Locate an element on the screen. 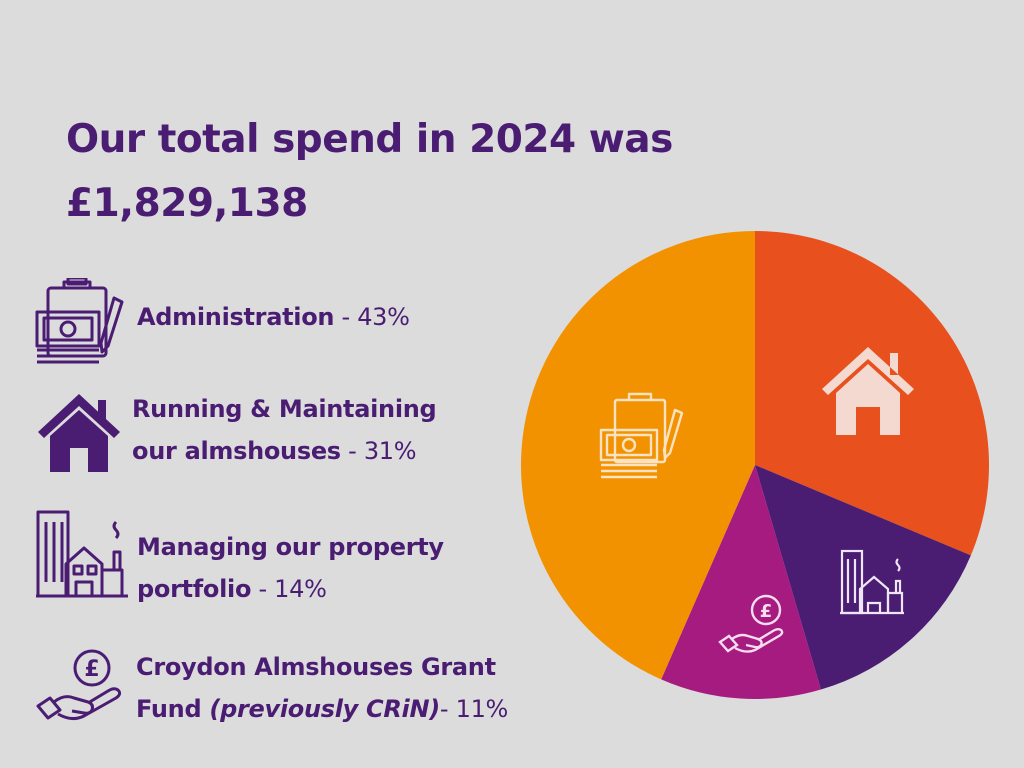  admin-clipboard-money-icon is located at coordinates (80, 323).